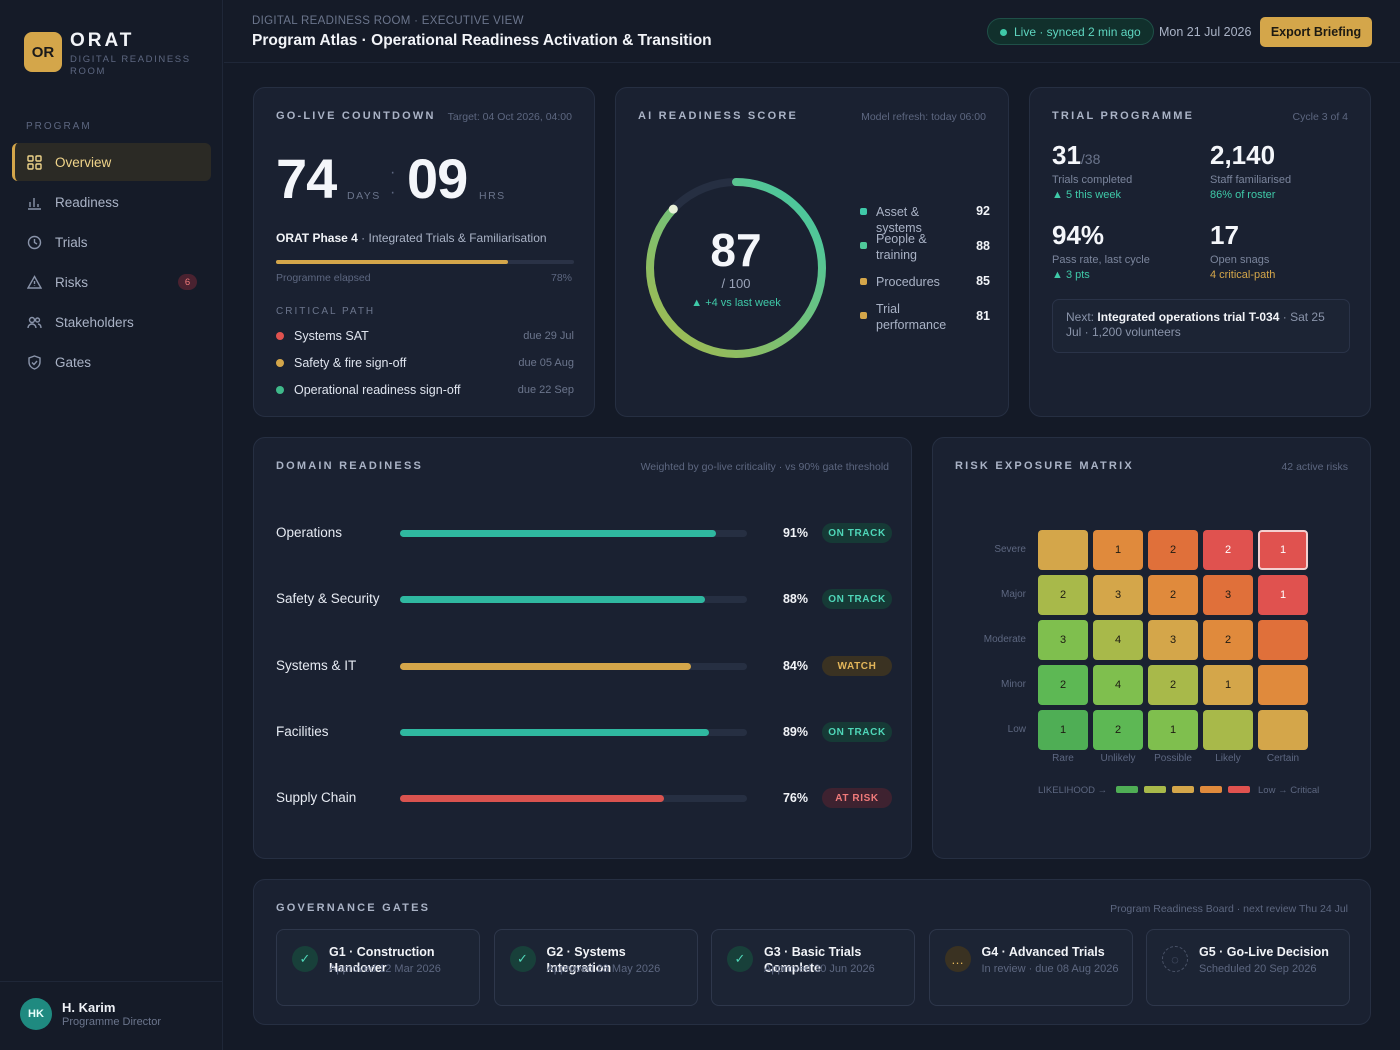  I want to click on sidebar-item-gates: Gates, so click(111, 362).